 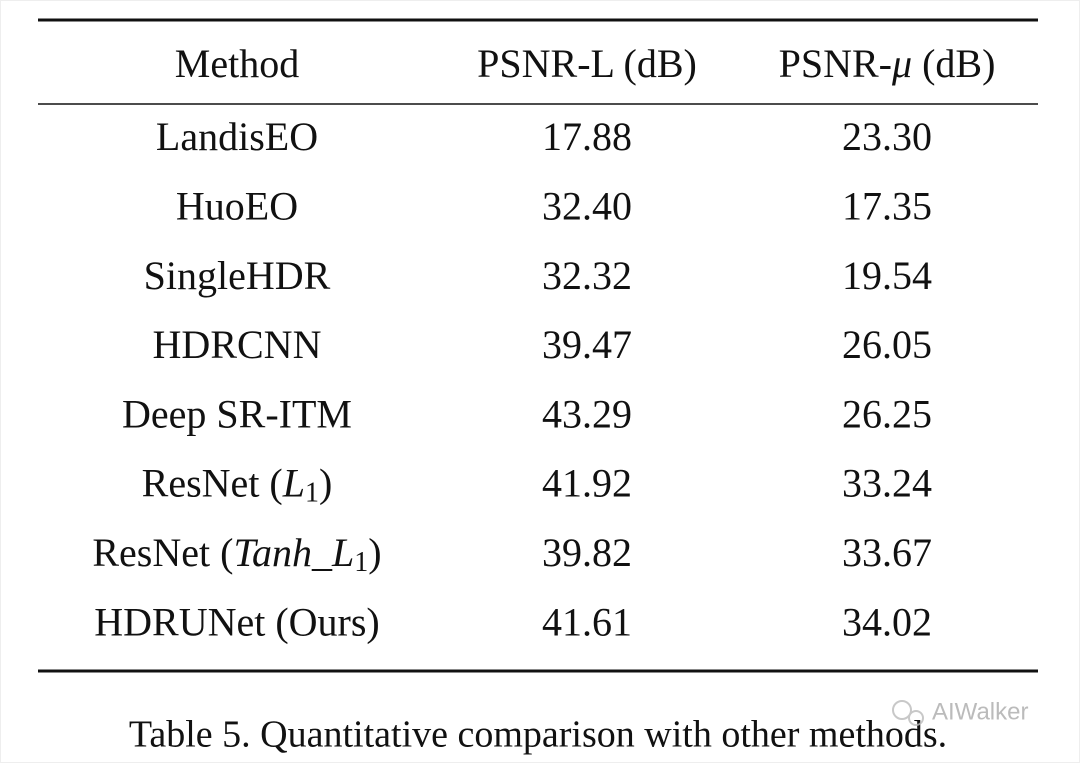 What do you see at coordinates (322, 552) in the screenshot?
I see `text-segment: _` at bounding box center [322, 552].